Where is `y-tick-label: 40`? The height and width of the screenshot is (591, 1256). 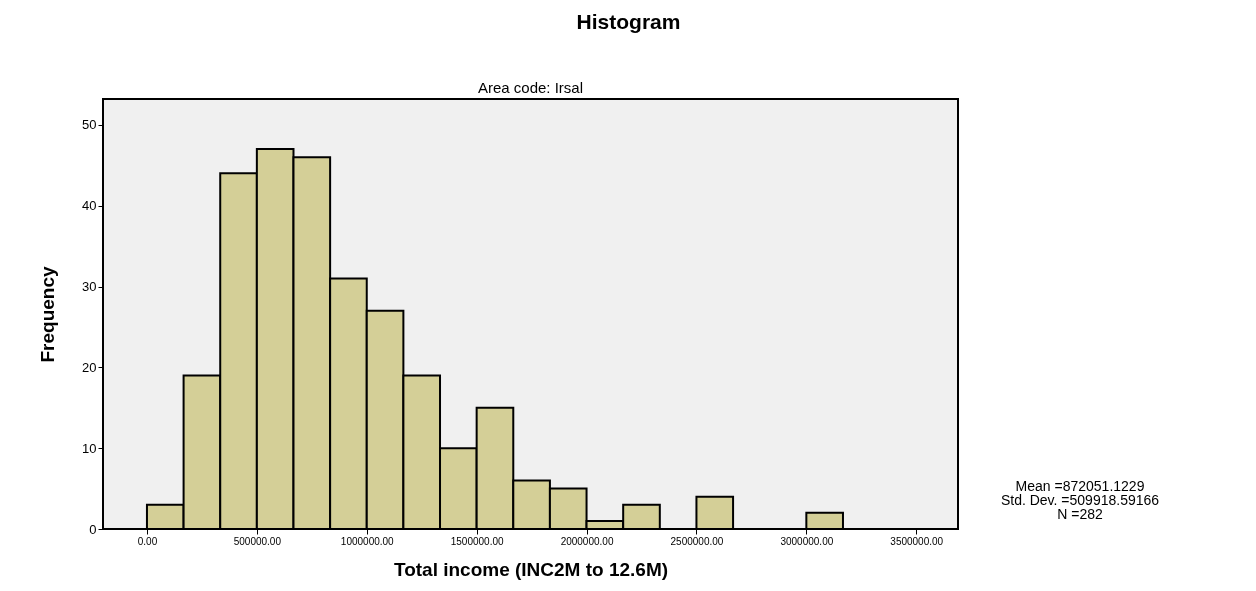
y-tick-label: 40 is located at coordinates (89, 206).